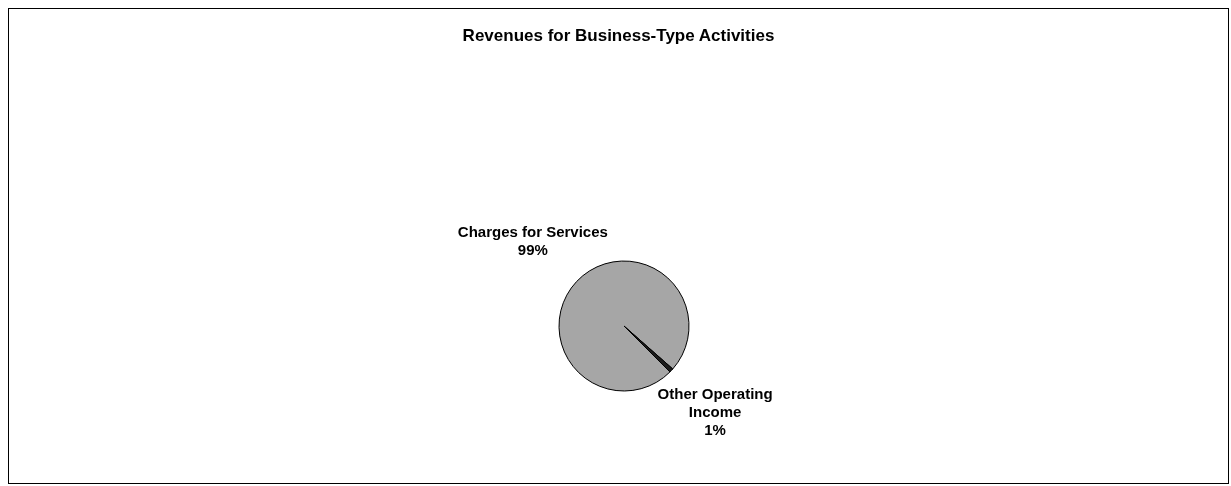 The width and height of the screenshot is (1231, 486). Describe the element at coordinates (715, 403) in the screenshot. I see `slice-label: Other Operating Income` at that location.